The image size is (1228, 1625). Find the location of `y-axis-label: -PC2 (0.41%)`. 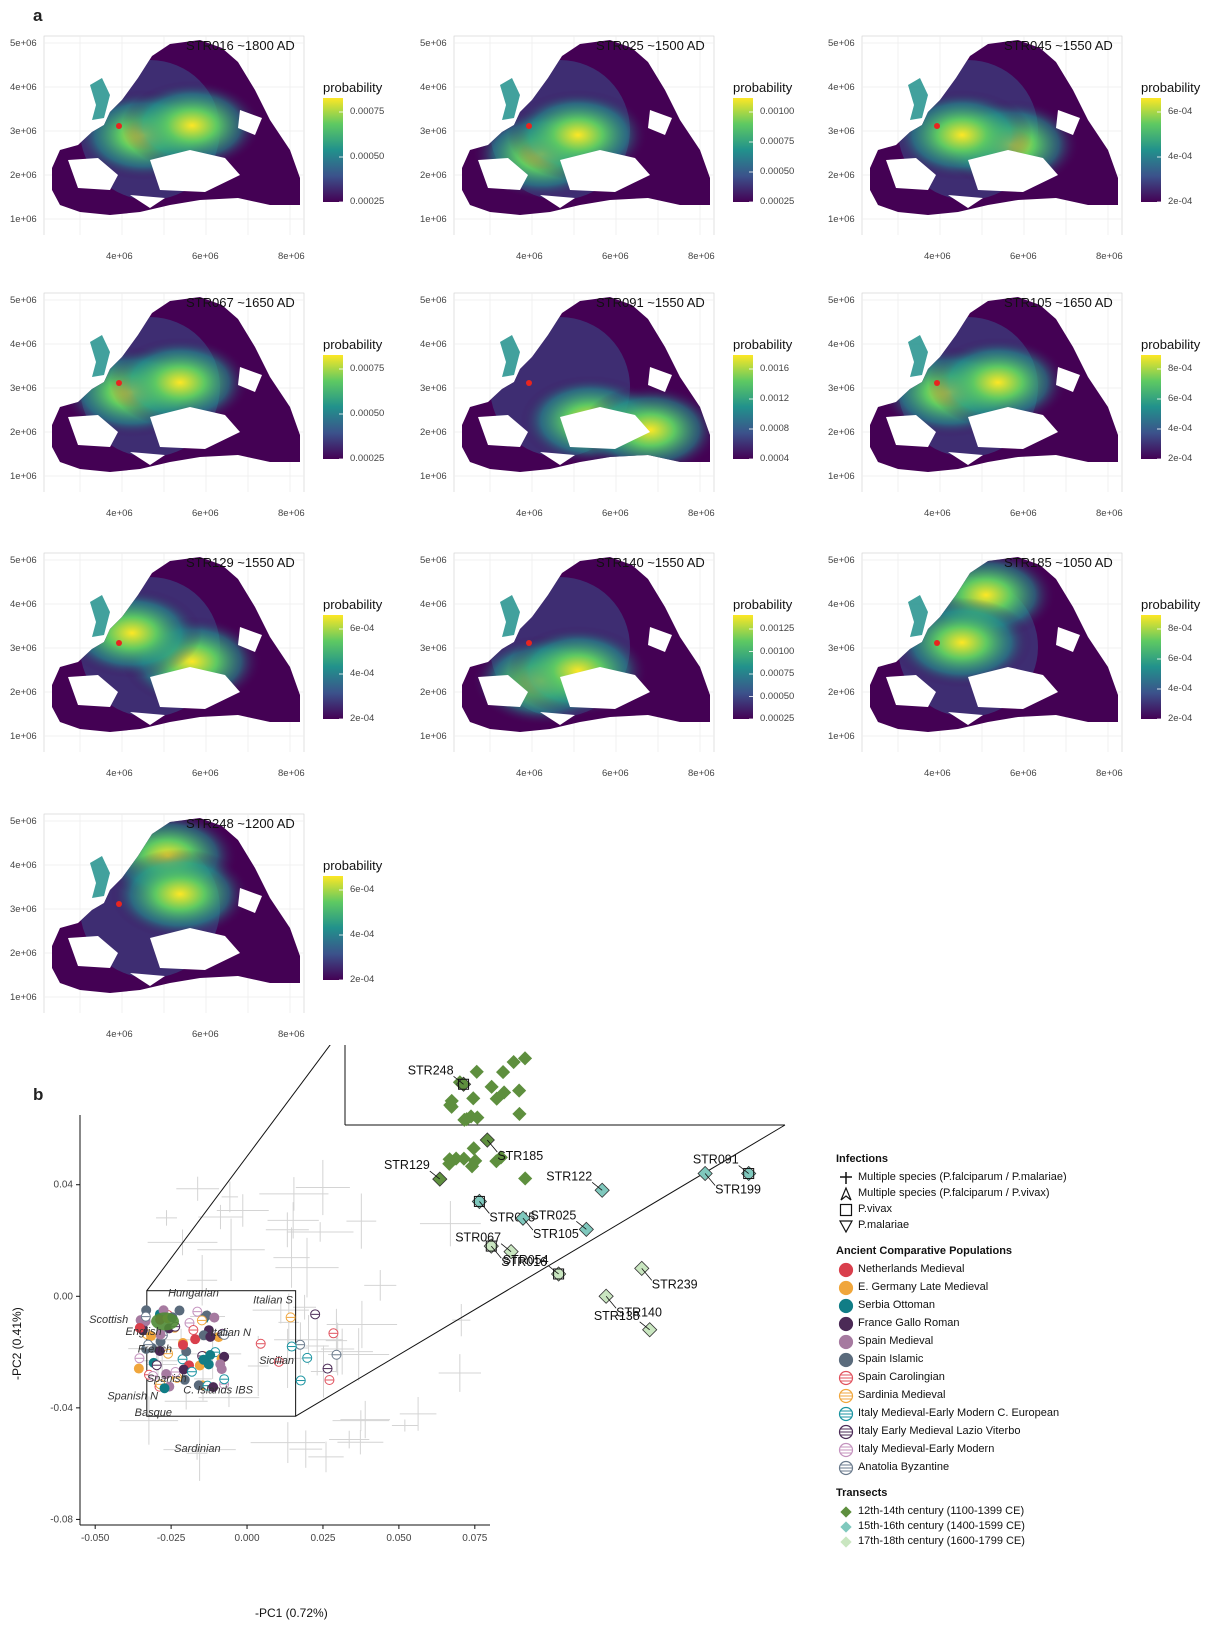

y-axis-label: -PC2 (0.41%) is located at coordinates (17, 1343).